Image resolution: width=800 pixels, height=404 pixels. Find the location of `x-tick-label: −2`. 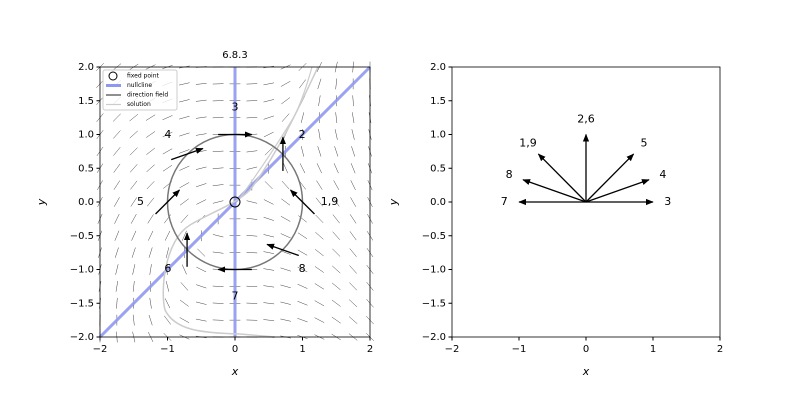

x-tick-label: −2 is located at coordinates (100, 349).